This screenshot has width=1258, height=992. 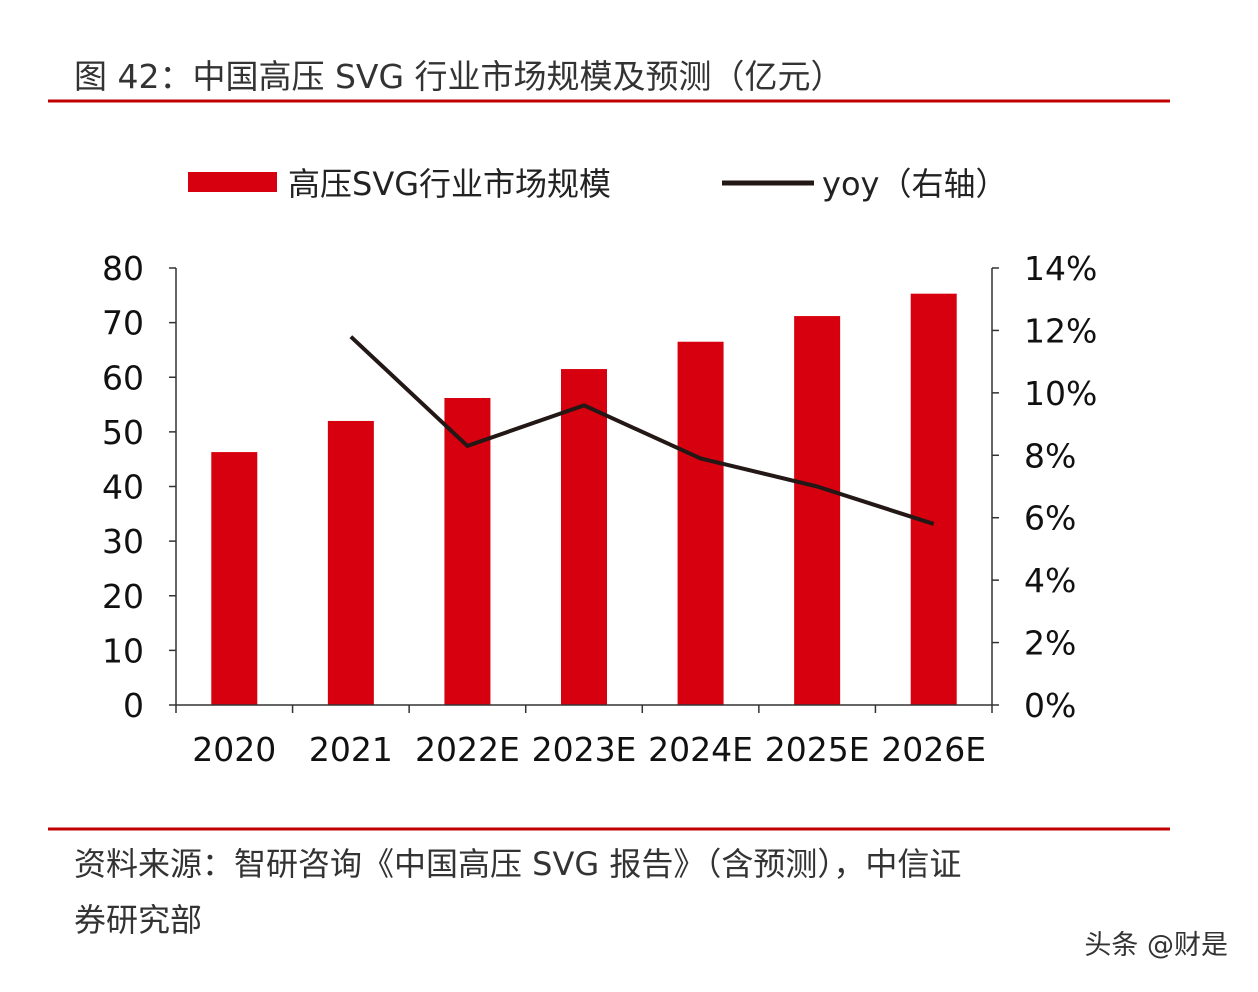 I want to click on right-tick-label: 8%, so click(x=1050, y=455).